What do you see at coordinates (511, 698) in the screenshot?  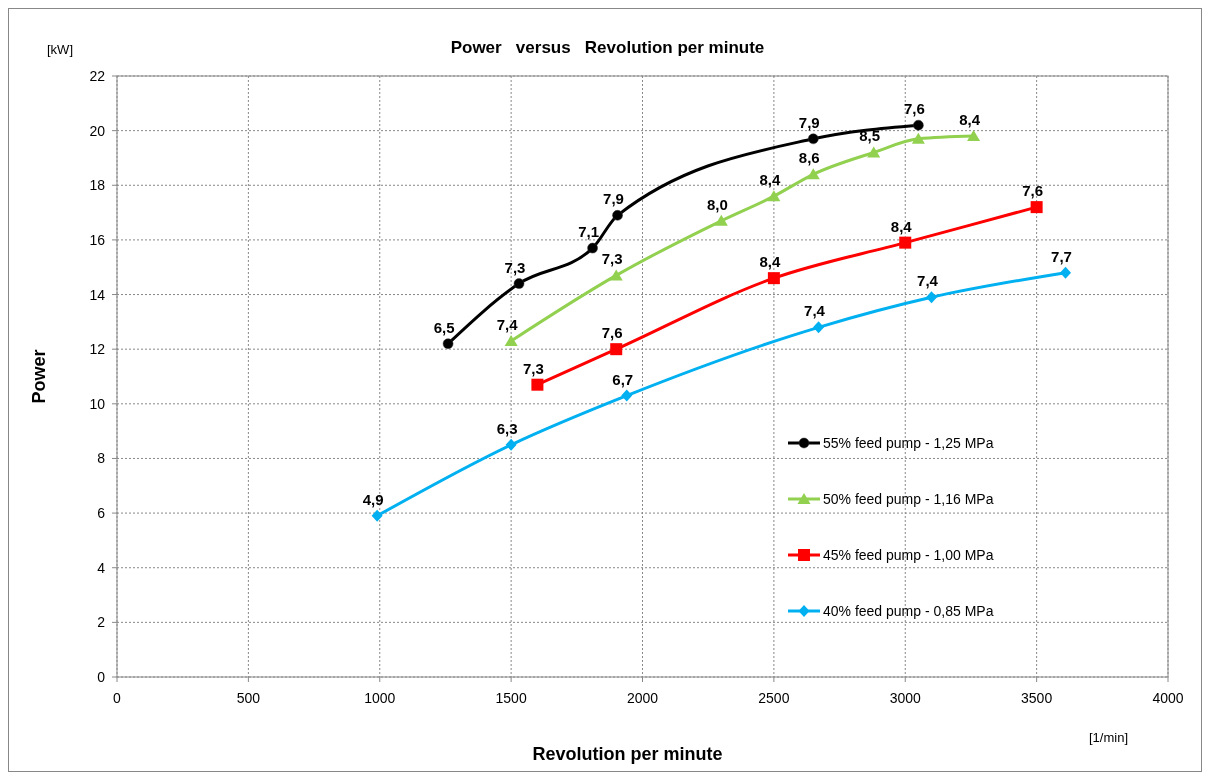 I see `x-tick-label: 1500` at bounding box center [511, 698].